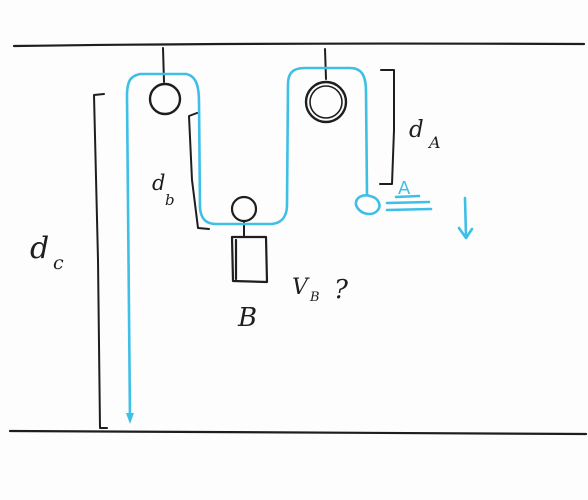 Image resolution: width=588 pixels, height=500 pixels. I want to click on point-a-label-underline, so click(407, 196).